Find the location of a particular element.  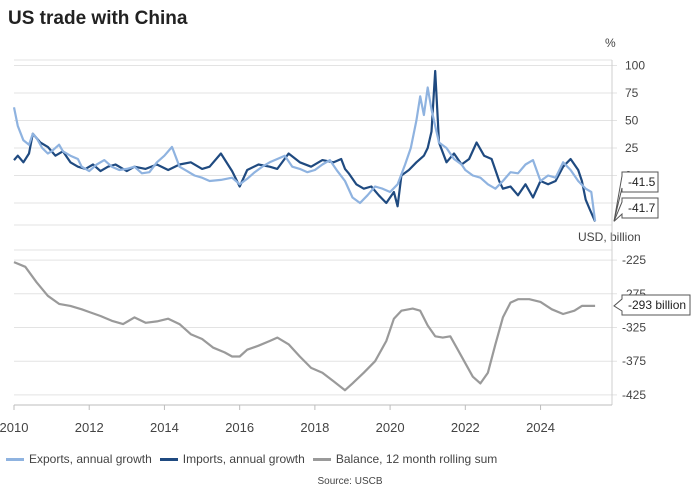

callout-exports-text: -41.5 is located at coordinates (642, 182).